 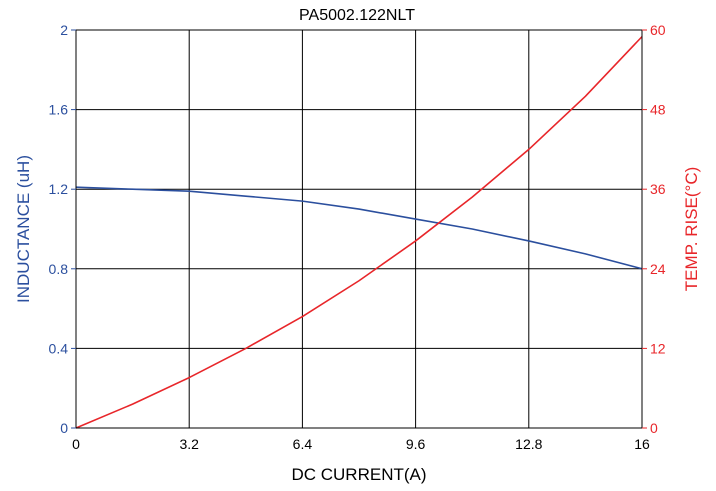 What do you see at coordinates (76, 444) in the screenshot?
I see `x-tick-label: 0` at bounding box center [76, 444].